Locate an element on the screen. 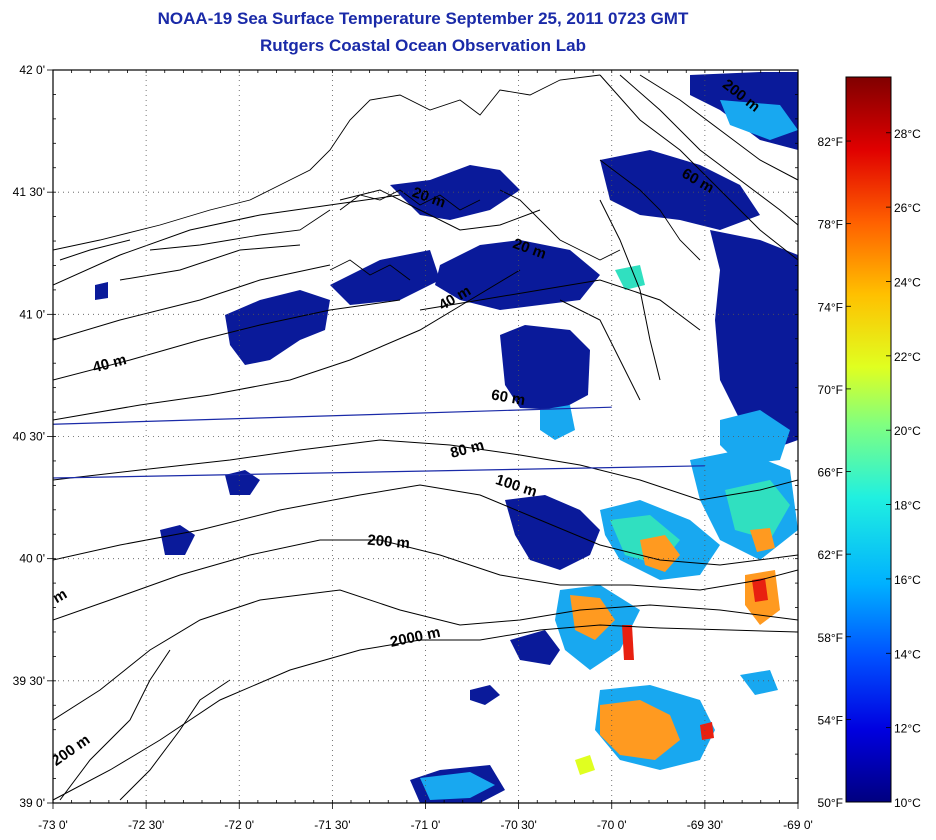 Image resolution: width=936 pixels, height=840 pixels. celsius-label: 14°C is located at coordinates (907, 654).